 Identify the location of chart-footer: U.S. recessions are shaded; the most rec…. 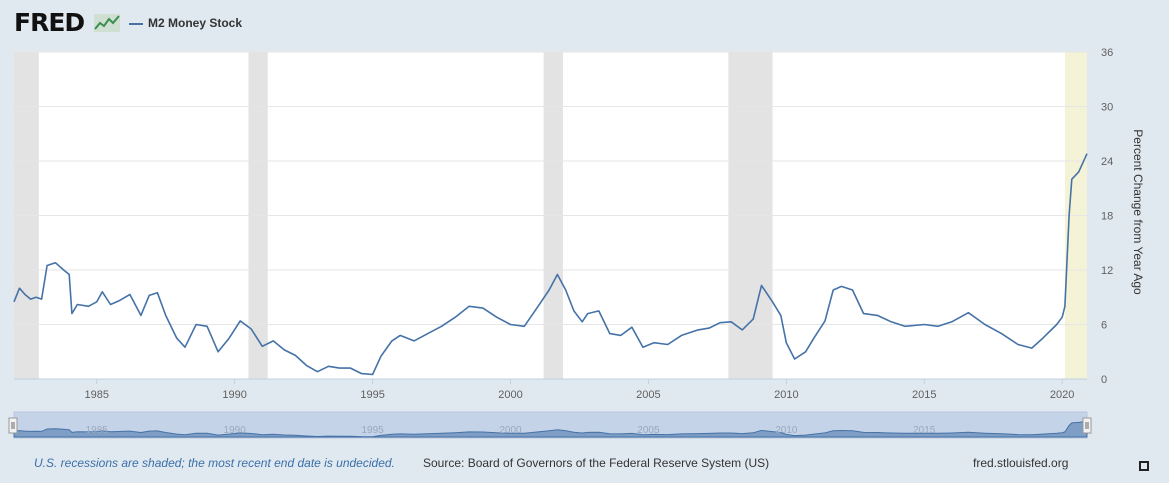
(584, 464).